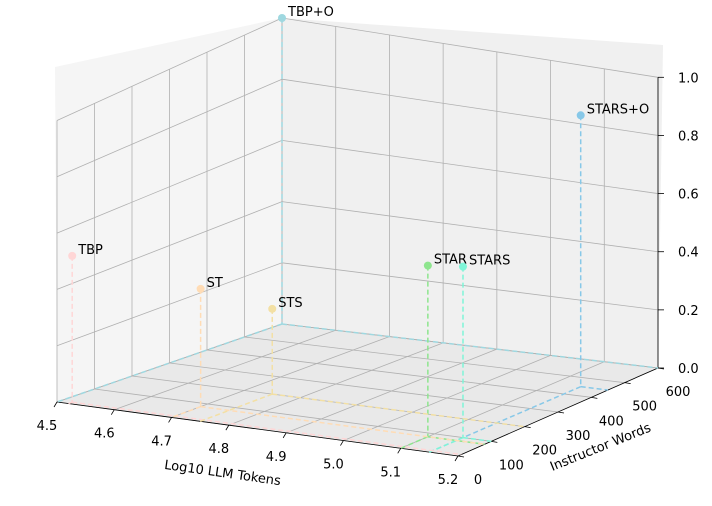 Image resolution: width=712 pixels, height=506 pixels. I want to click on point-label: STARS, so click(489, 261).